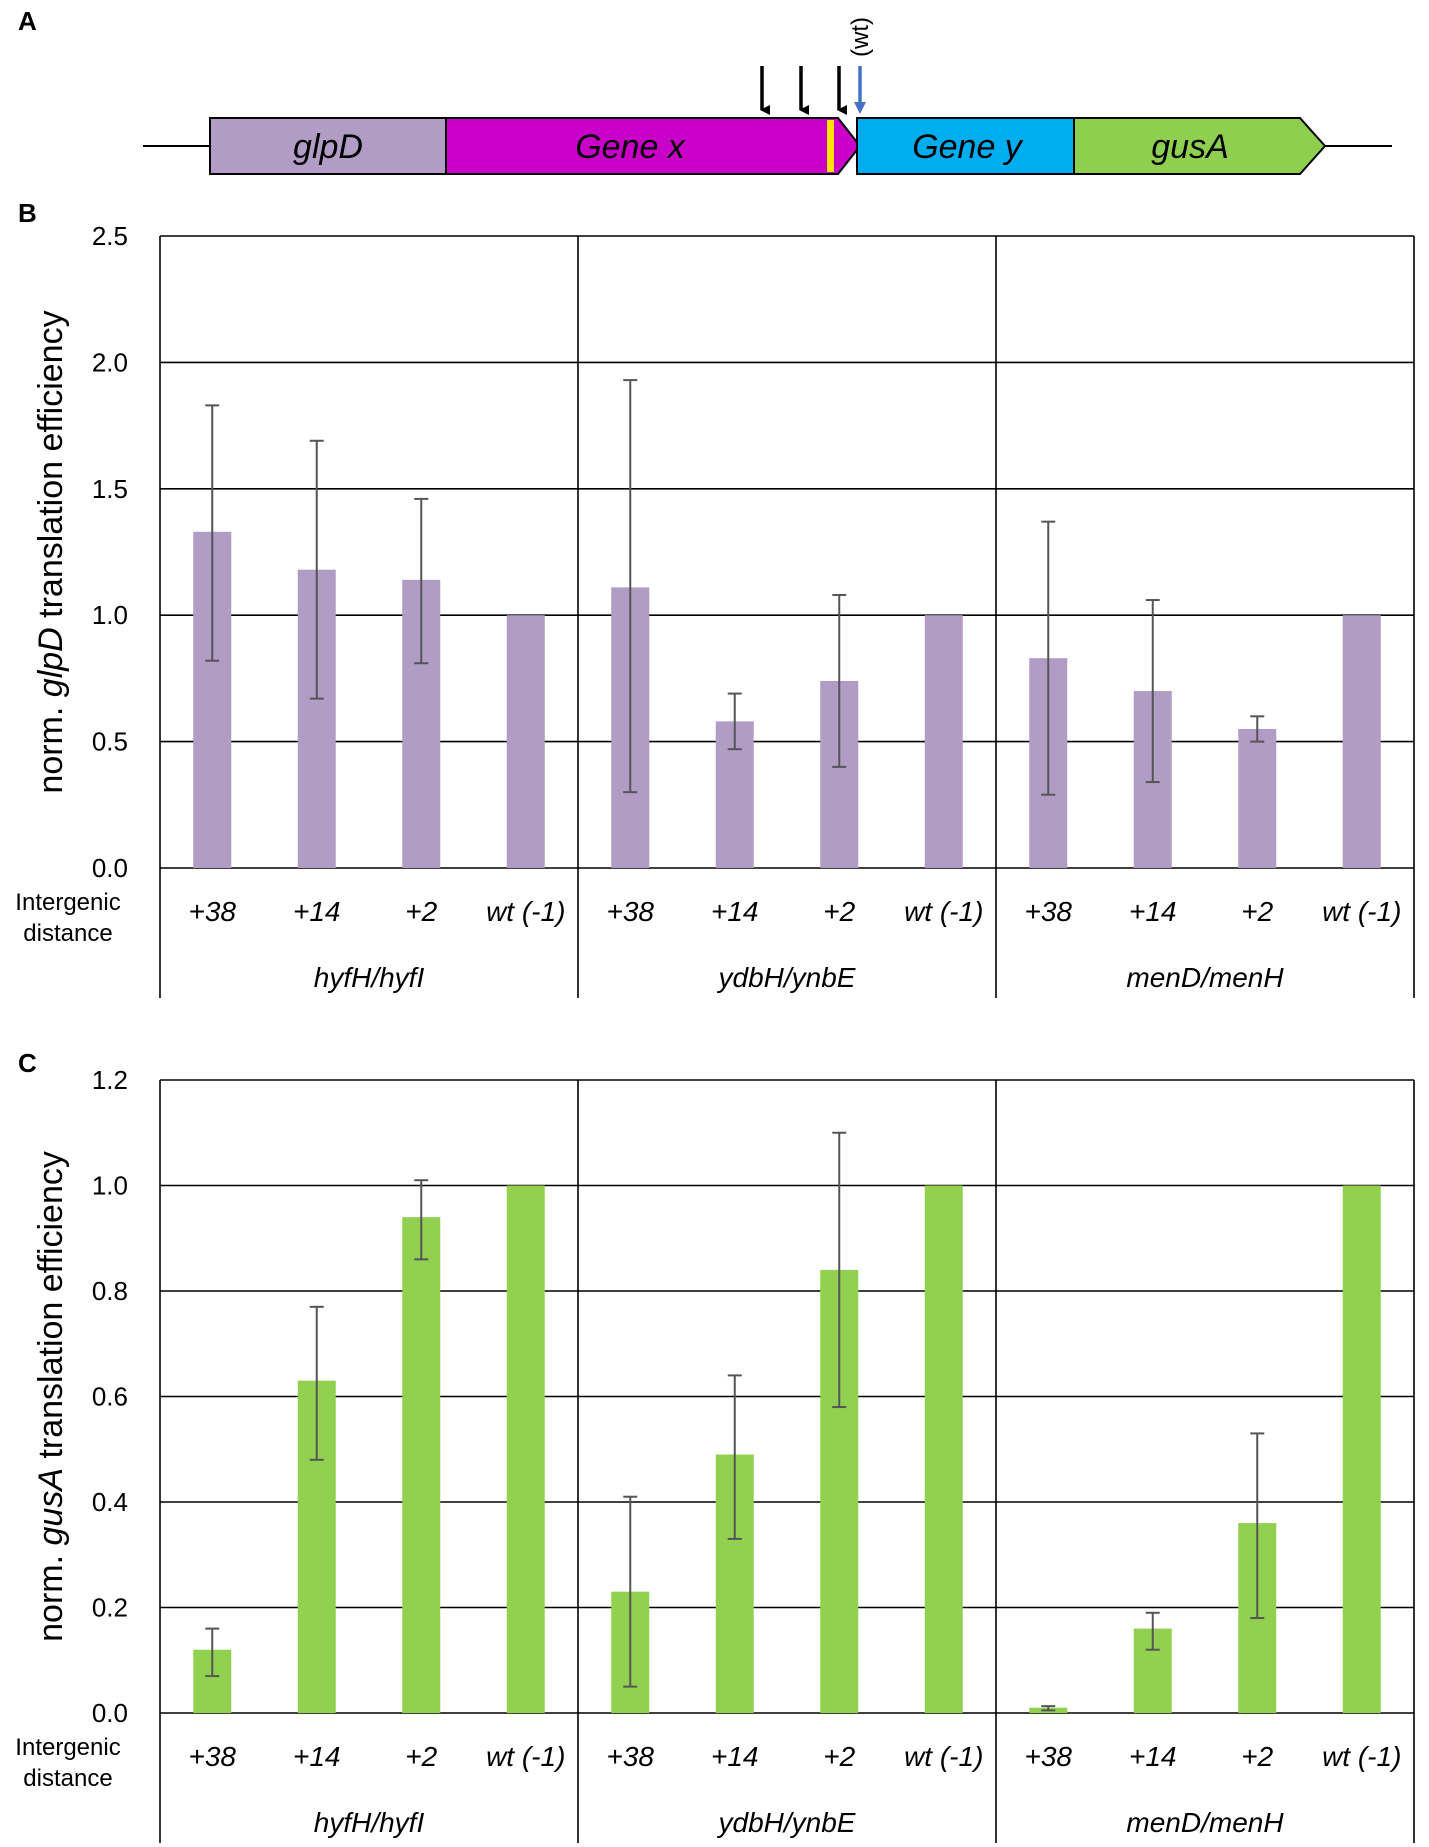  I want to click on y-tick-label: 2.0, so click(110, 362).